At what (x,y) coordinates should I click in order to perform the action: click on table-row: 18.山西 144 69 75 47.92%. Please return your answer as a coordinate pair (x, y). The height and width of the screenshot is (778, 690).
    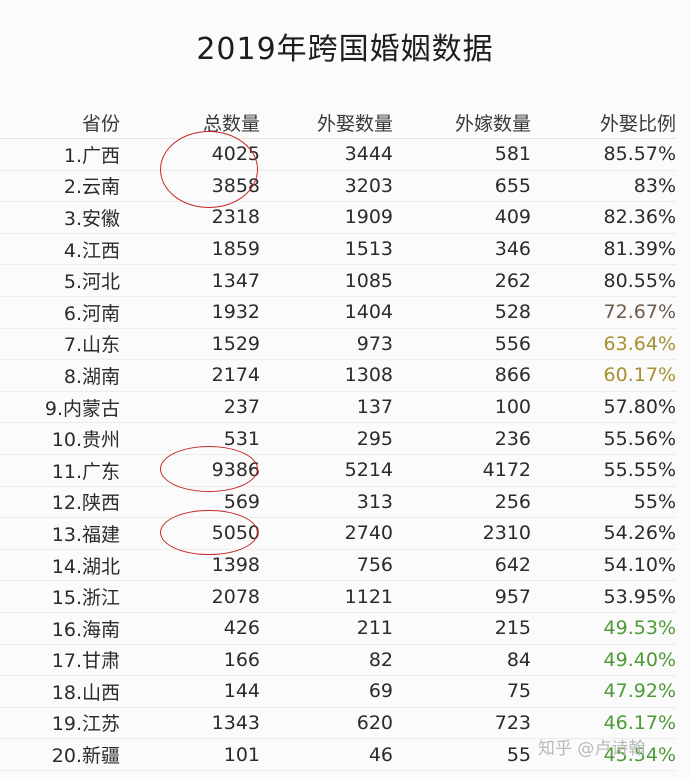
    Looking at the image, I should click on (338, 691).